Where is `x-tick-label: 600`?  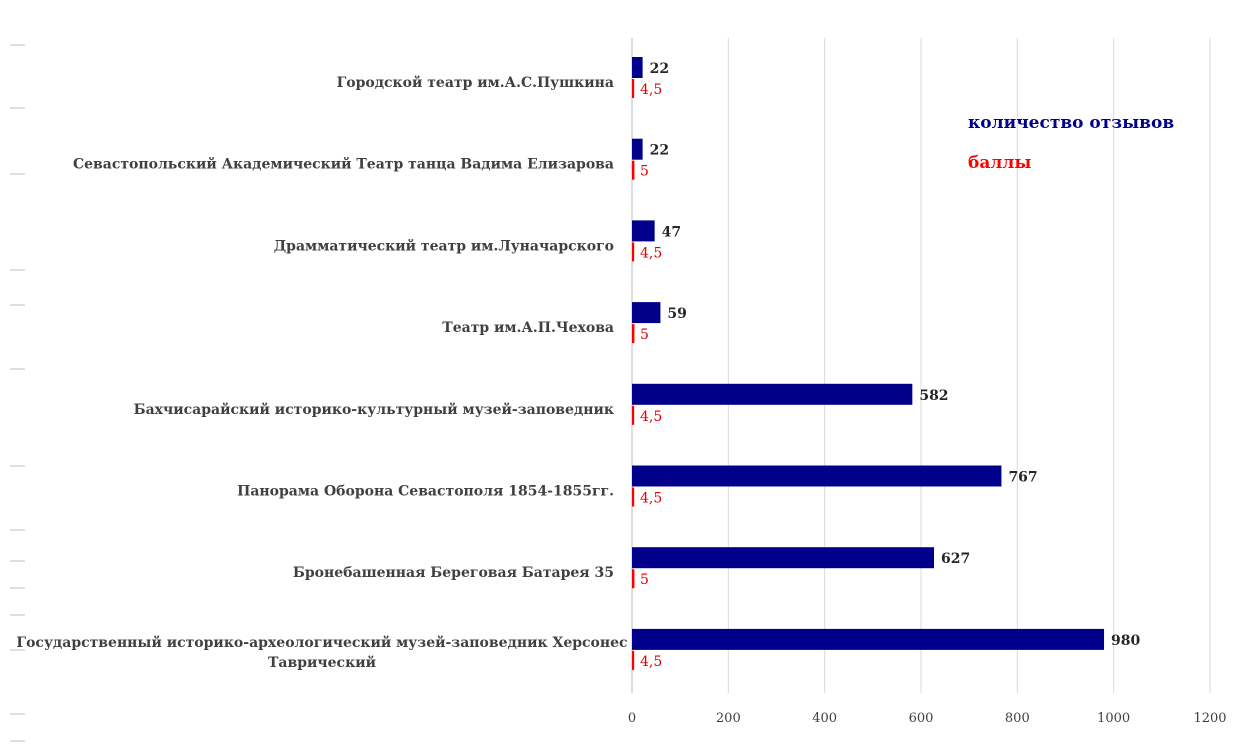
x-tick-label: 600 is located at coordinates (921, 718).